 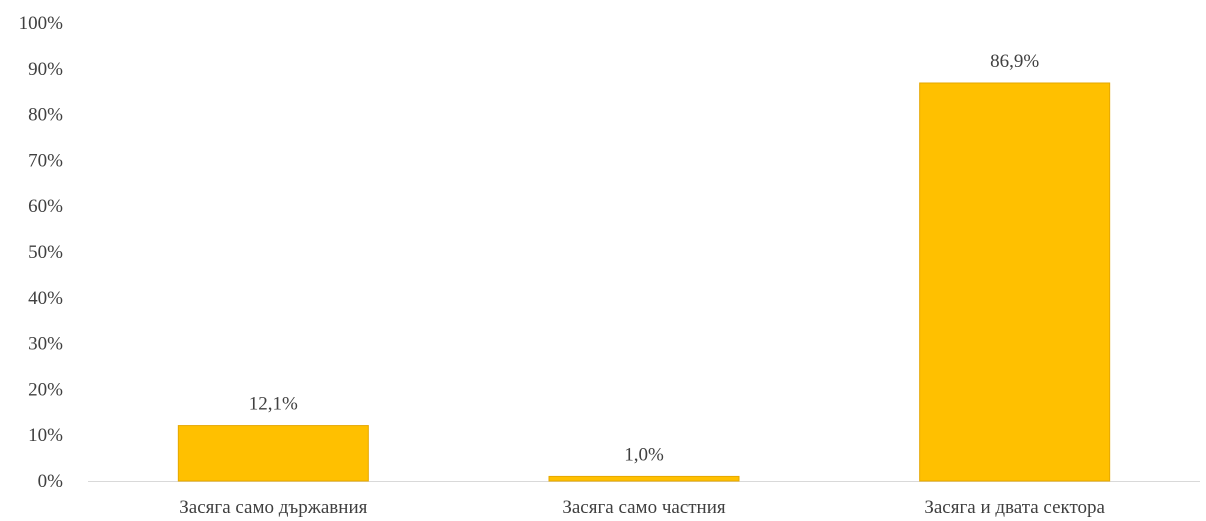 I want to click on y-tick-label: 30%, so click(x=45, y=344).